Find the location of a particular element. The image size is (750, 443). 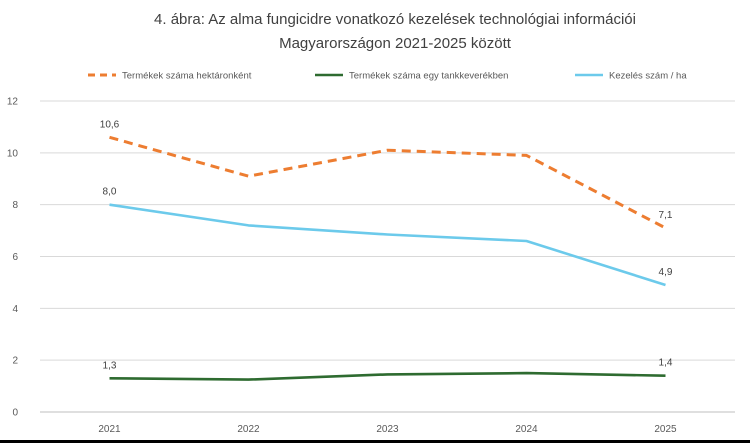

legend-label: Termékek száma hektáronként is located at coordinates (187, 76).